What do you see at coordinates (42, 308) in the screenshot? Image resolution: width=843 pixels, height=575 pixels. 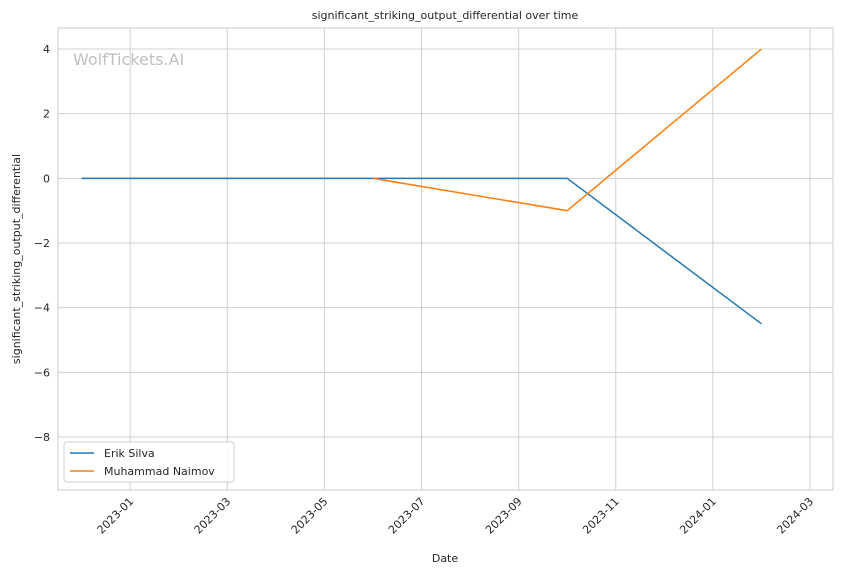 I see `y-tick-label: −4` at bounding box center [42, 308].